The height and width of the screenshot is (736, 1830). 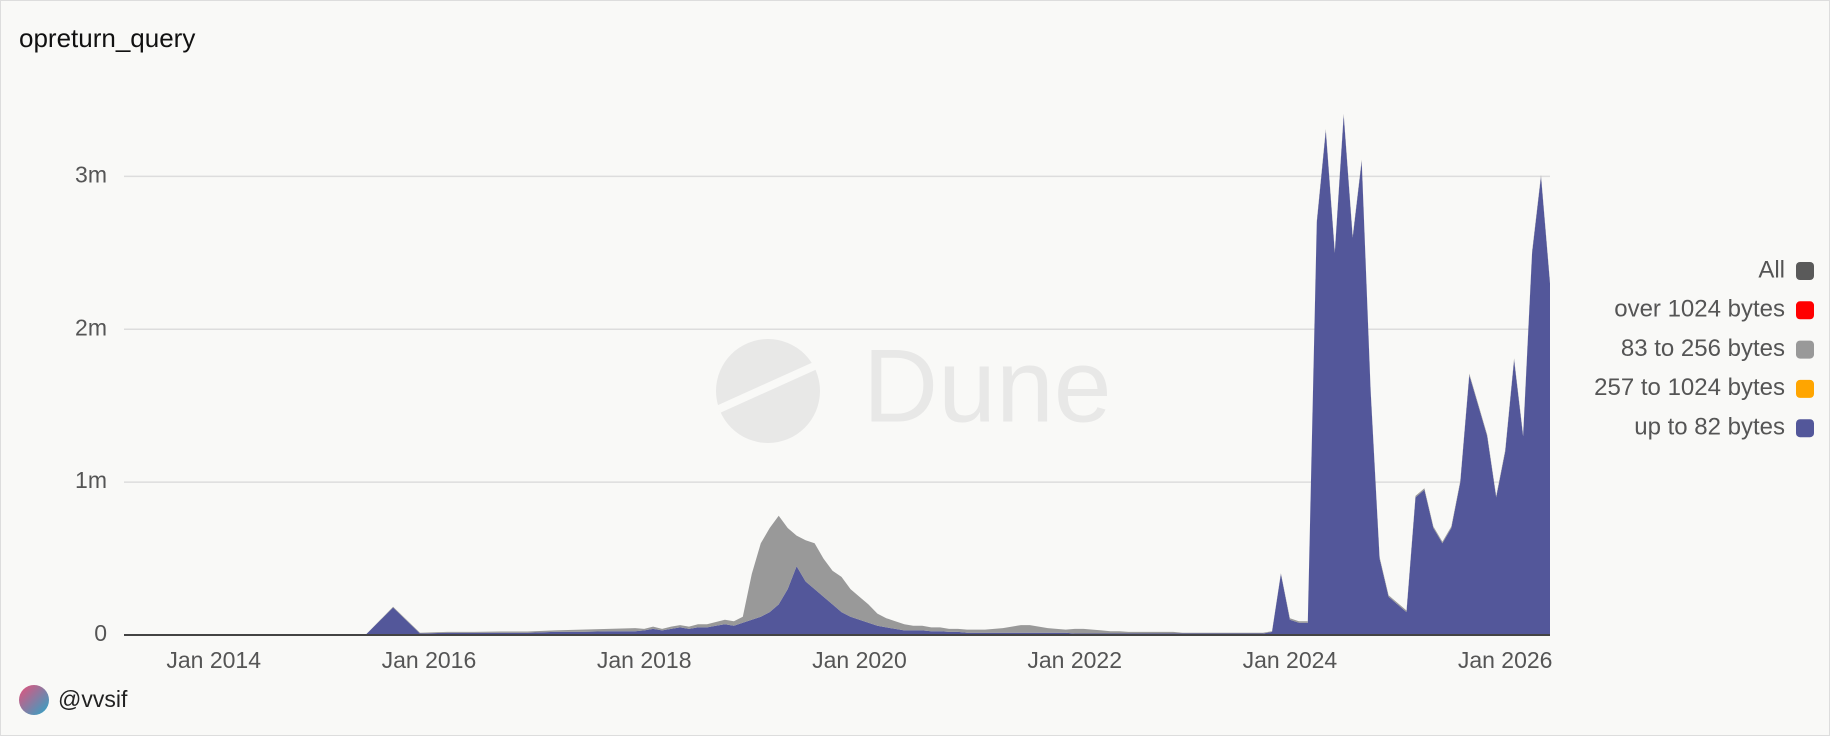 What do you see at coordinates (1771, 269) in the screenshot?
I see `legend-label: All` at bounding box center [1771, 269].